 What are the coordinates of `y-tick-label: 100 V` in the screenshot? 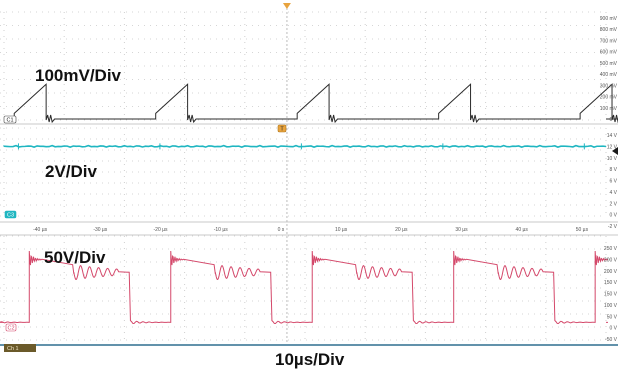 It's located at (611, 306).